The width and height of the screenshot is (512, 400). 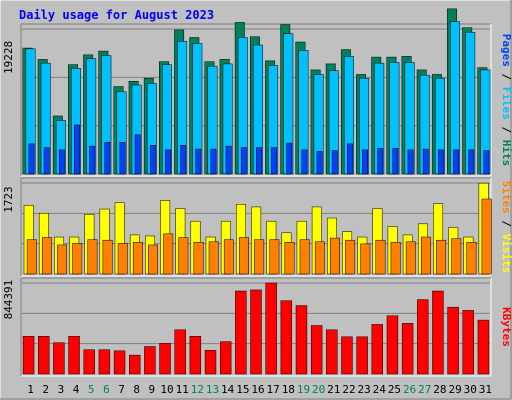 What do you see at coordinates (30, 389) in the screenshot?
I see `x-tick-label: 1` at bounding box center [30, 389].